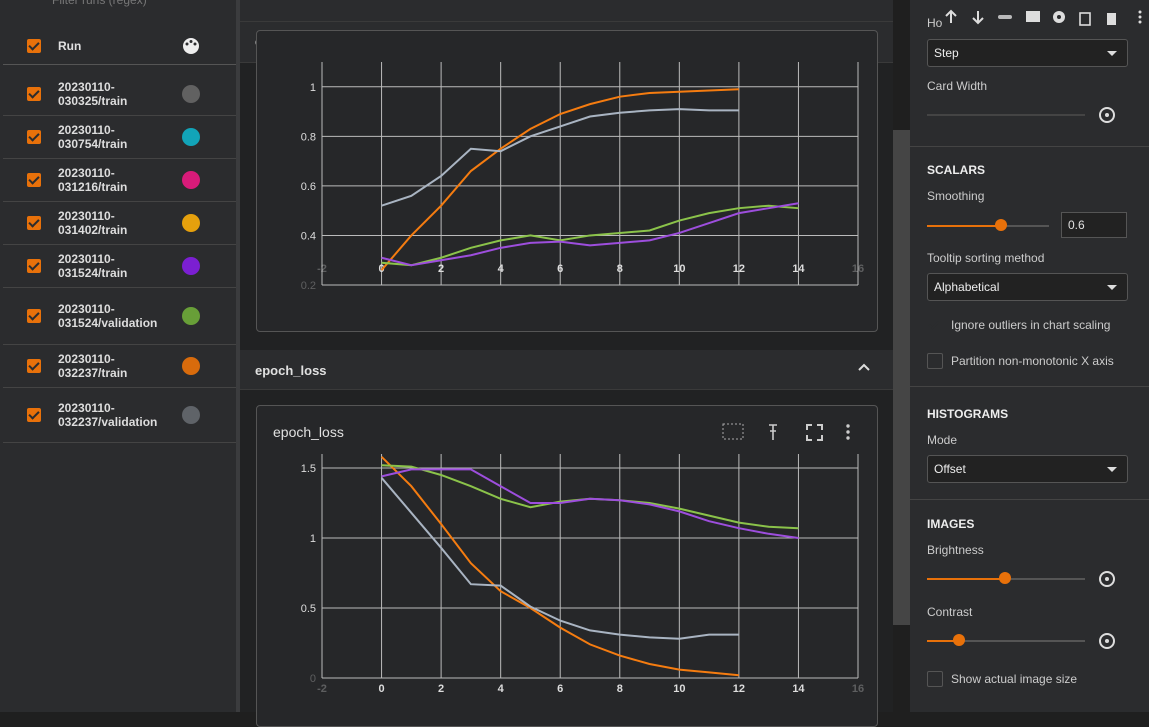  I want to click on run-row: 20230110-031524/train, so click(119, 266).